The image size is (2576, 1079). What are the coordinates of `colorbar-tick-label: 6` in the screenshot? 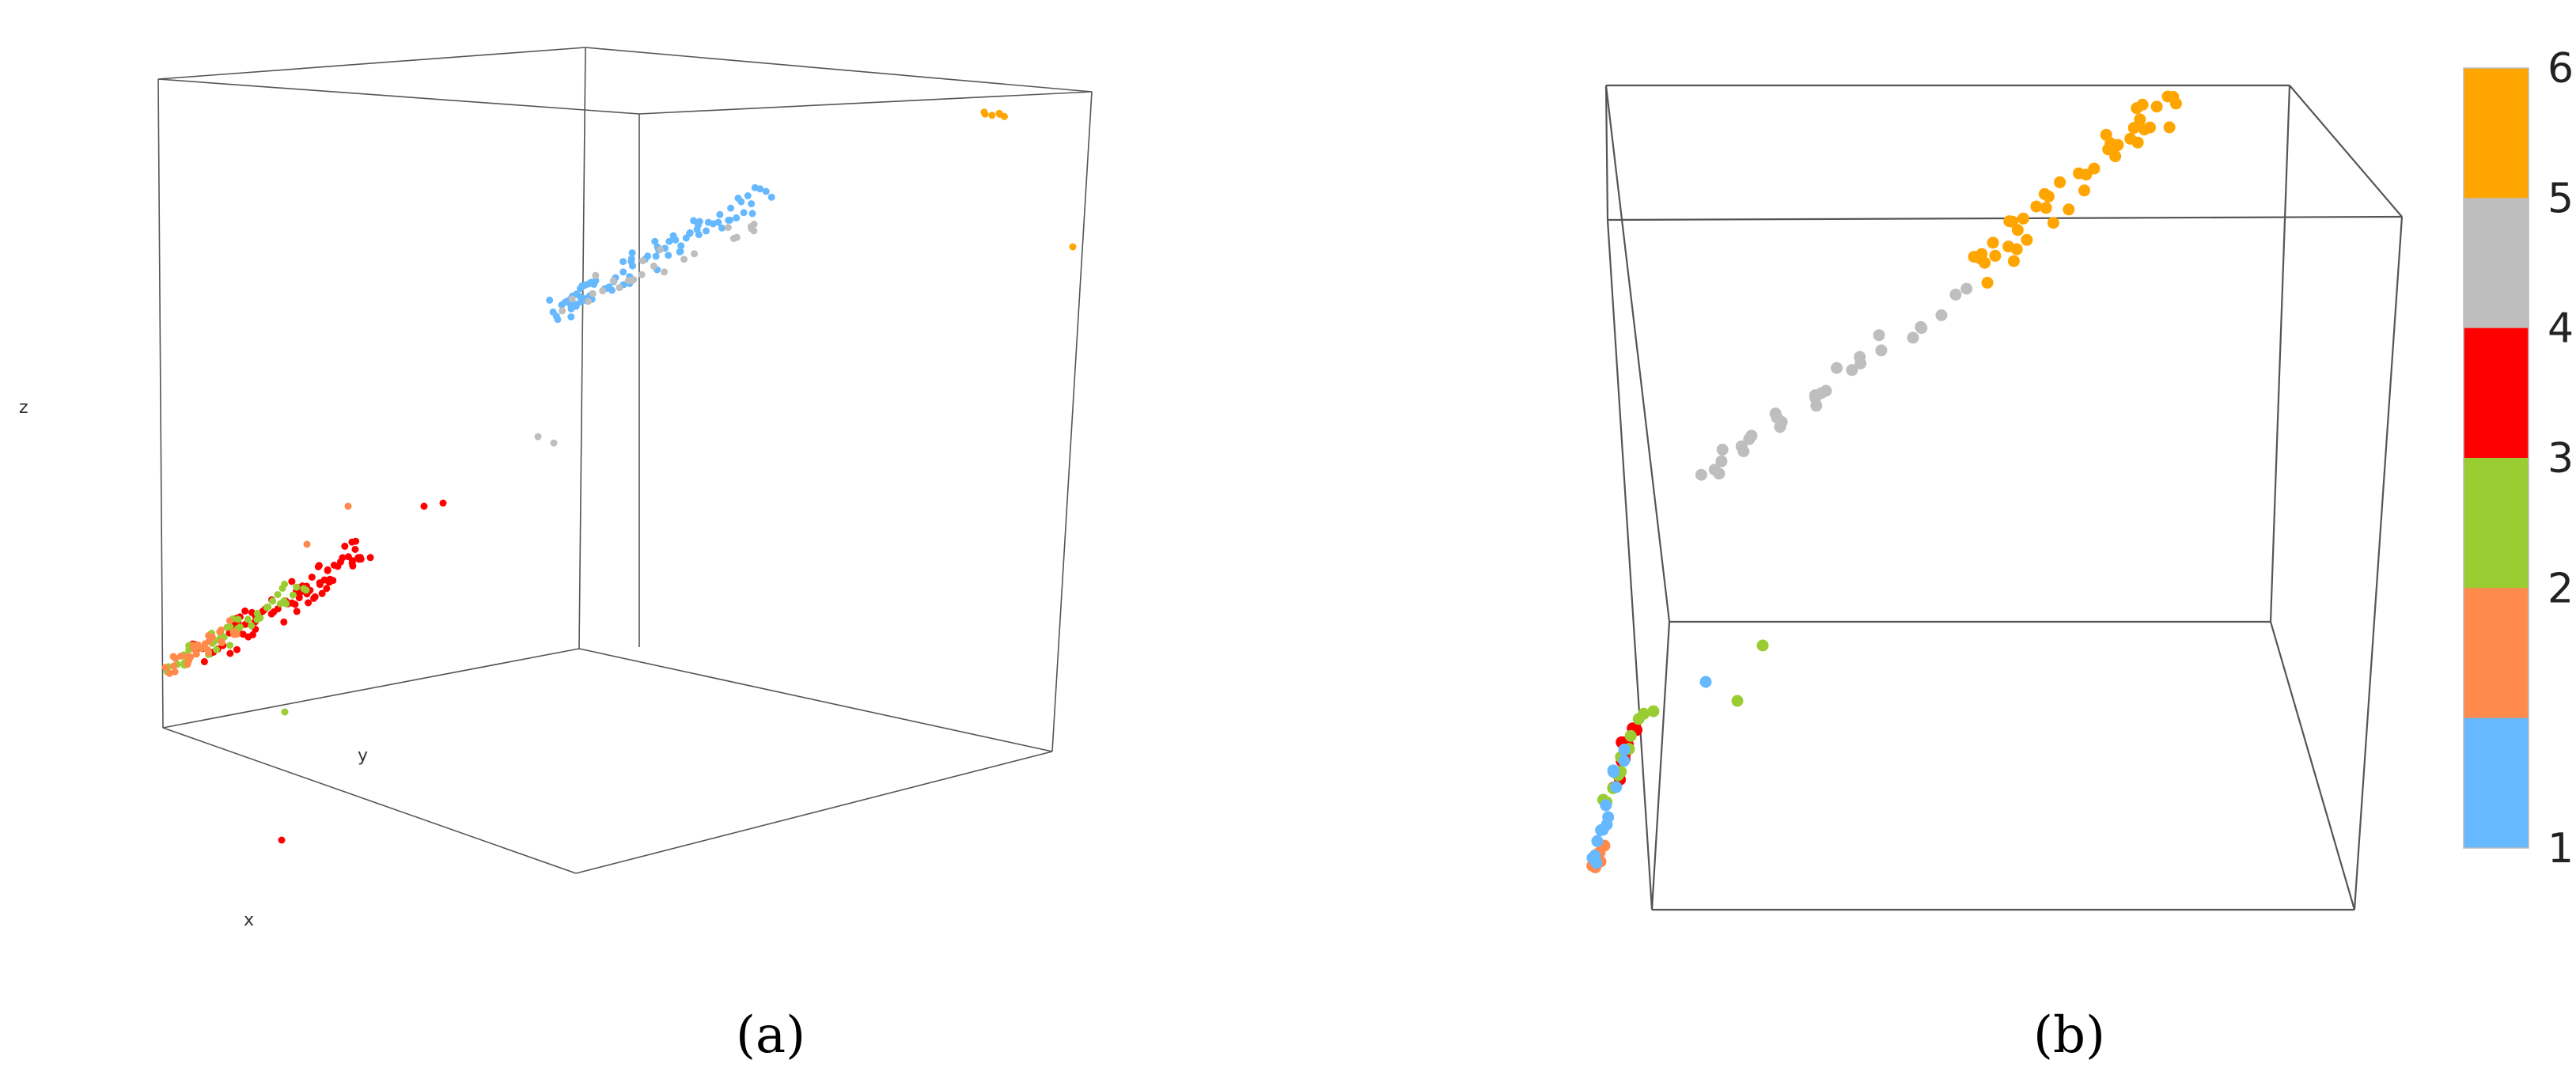 It's located at (2561, 69).